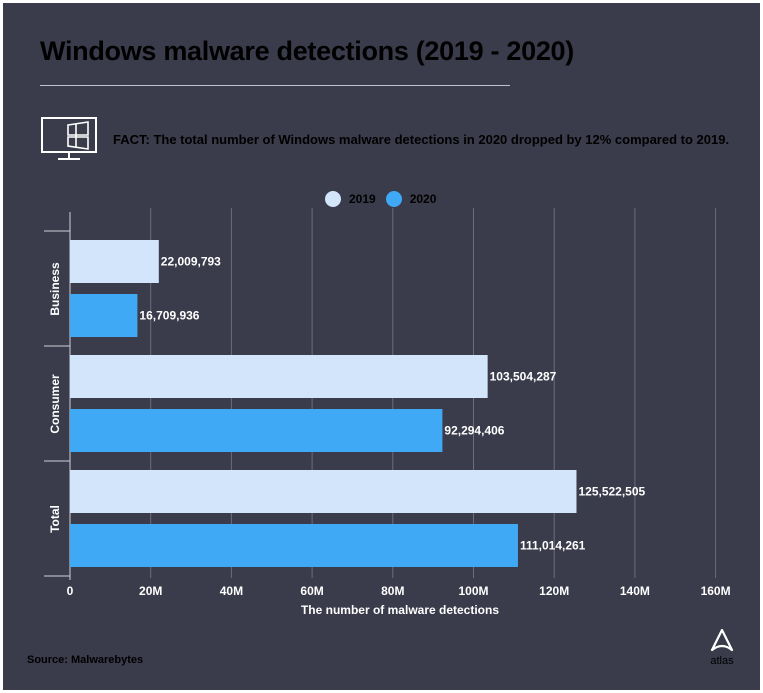 The width and height of the screenshot is (763, 693). Describe the element at coordinates (716, 591) in the screenshot. I see `x-tick-label-8: 160M` at that location.